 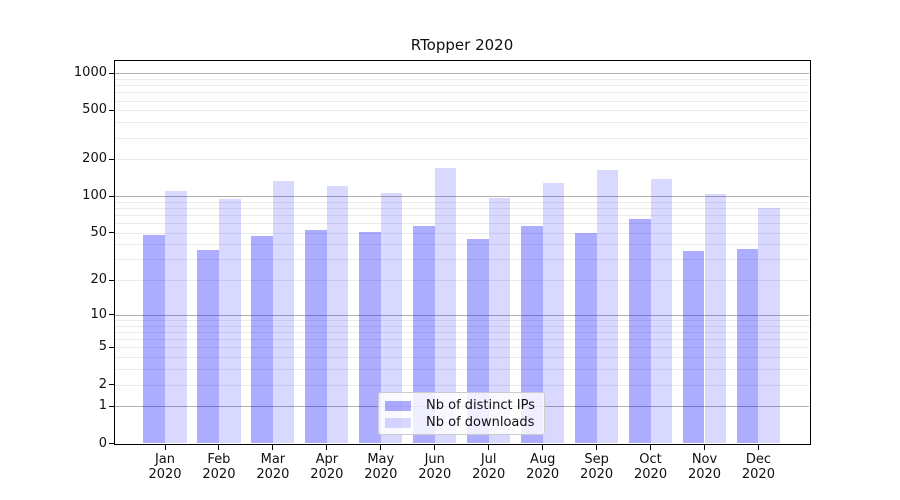 What do you see at coordinates (480, 405) in the screenshot?
I see `legend-label-ips: Nb of distinct IPs` at bounding box center [480, 405].